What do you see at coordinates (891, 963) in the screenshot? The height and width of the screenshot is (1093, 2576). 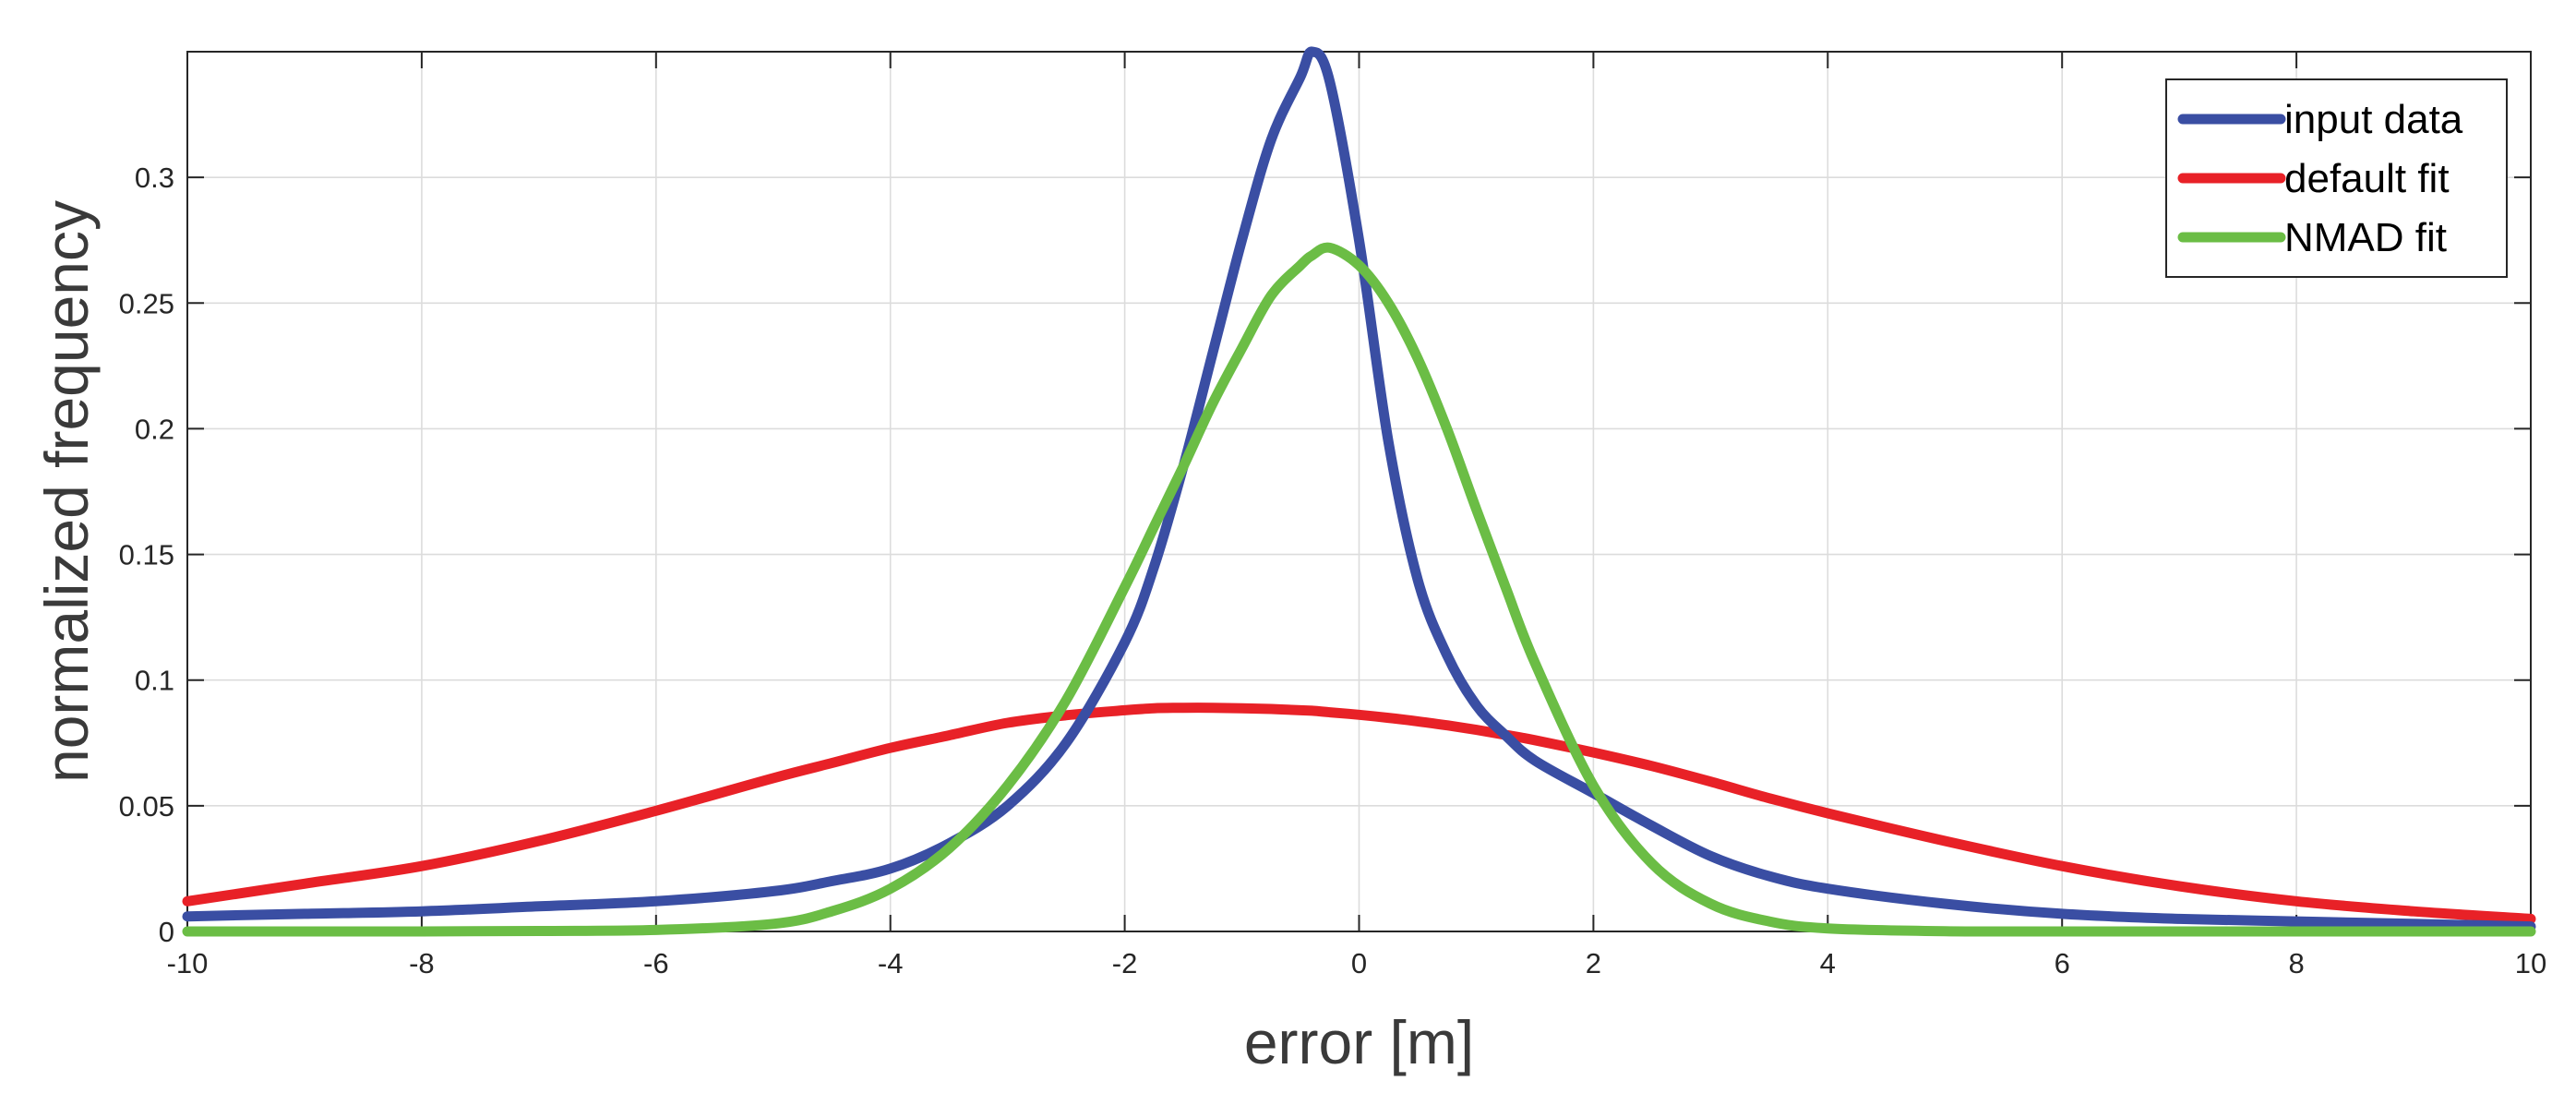 I see `x-tick-label: -4` at bounding box center [891, 963].